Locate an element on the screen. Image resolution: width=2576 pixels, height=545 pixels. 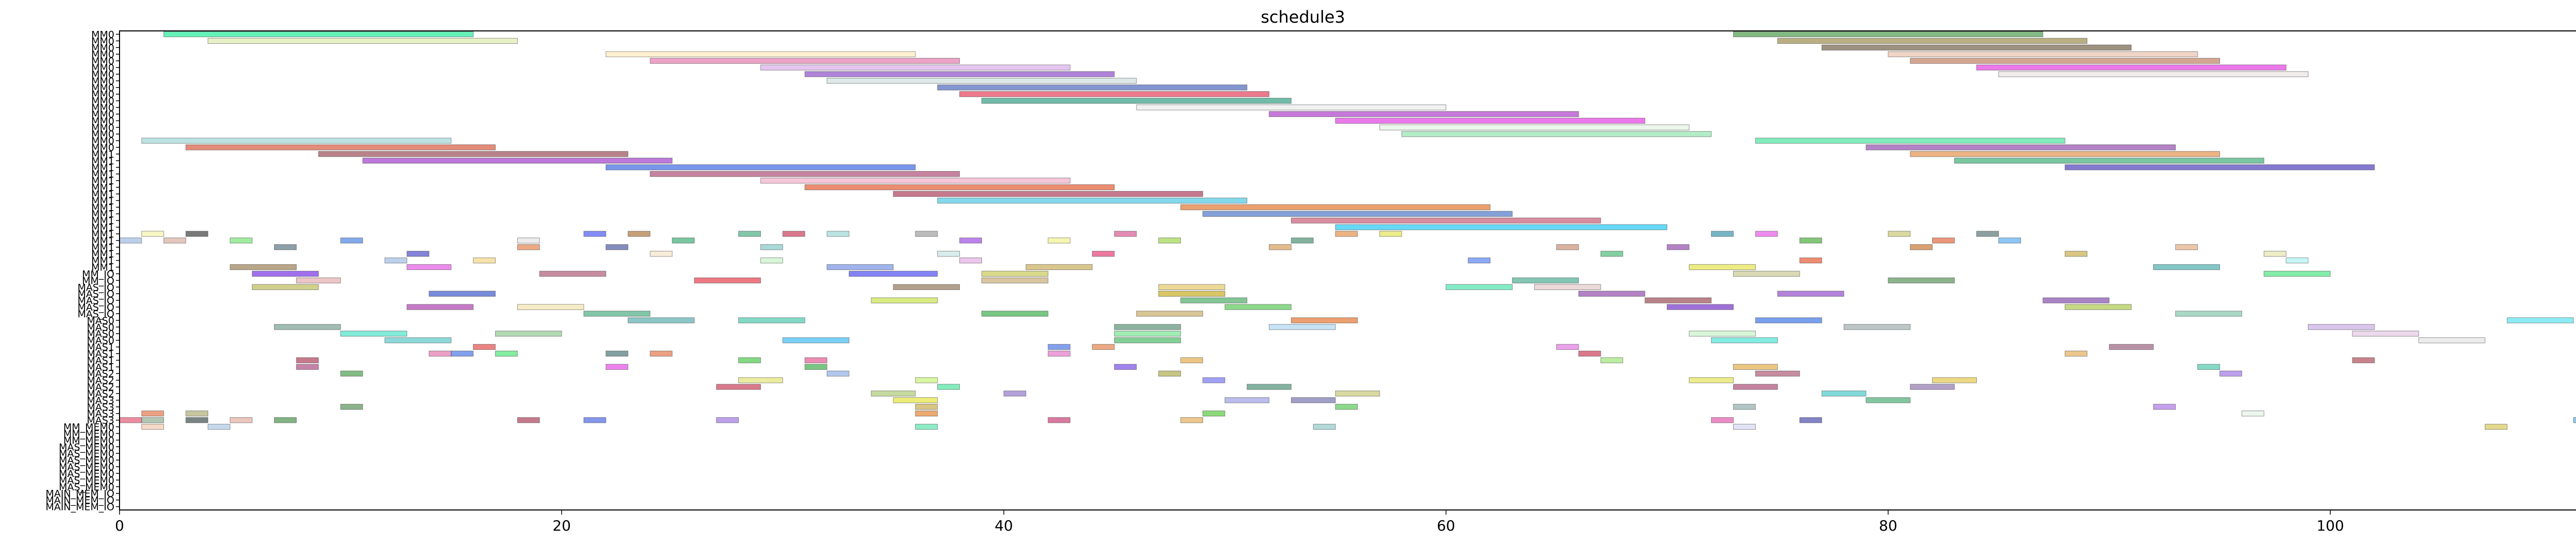
chart-title: schedule3 is located at coordinates (1303, 17).